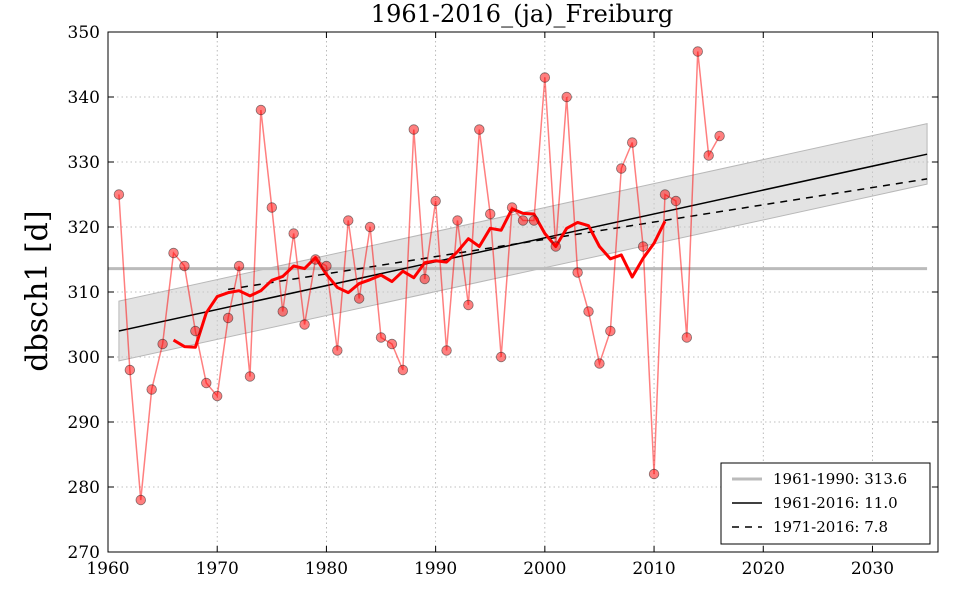 Image resolution: width=960 pixels, height=600 pixels. I want to click on y-tick-label: 330, so click(84, 163).